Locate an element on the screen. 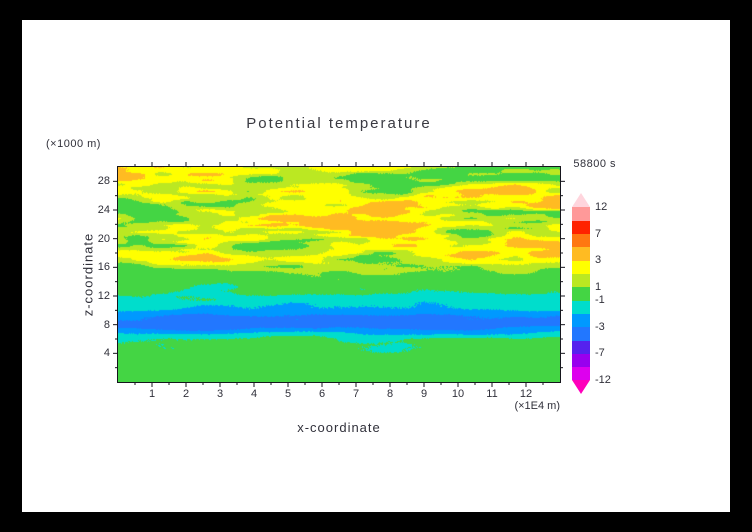 Image resolution: width=752 pixels, height=532 pixels. colorbar-tick-label: 12 is located at coordinates (601, 207).